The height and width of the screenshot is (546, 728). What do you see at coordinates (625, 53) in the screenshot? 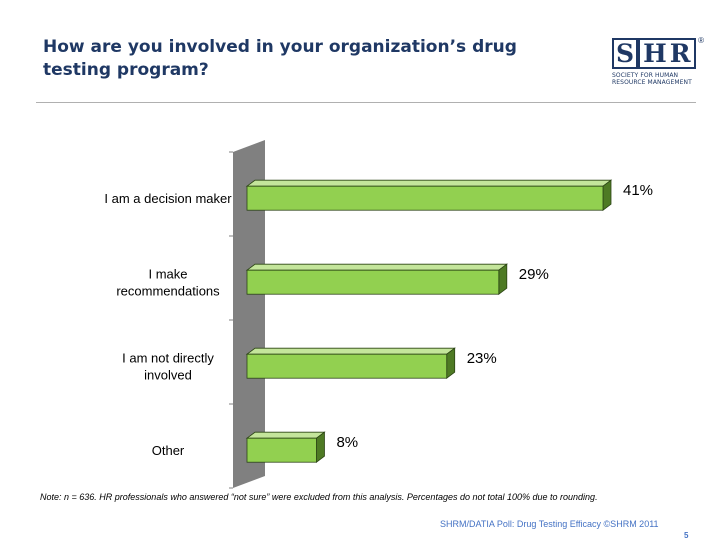
I see `logo-letter: S` at bounding box center [625, 53].